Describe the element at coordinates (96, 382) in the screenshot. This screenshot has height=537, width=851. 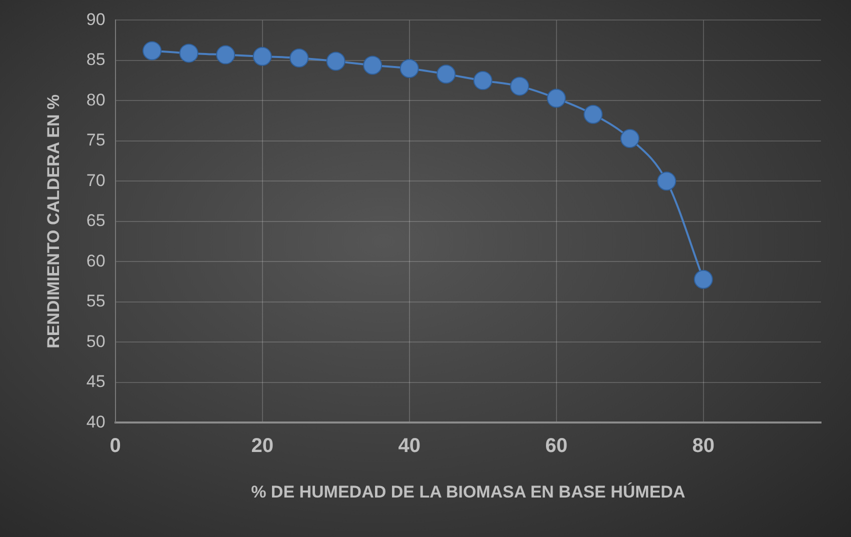
I see `y-tick-label: 45` at that location.